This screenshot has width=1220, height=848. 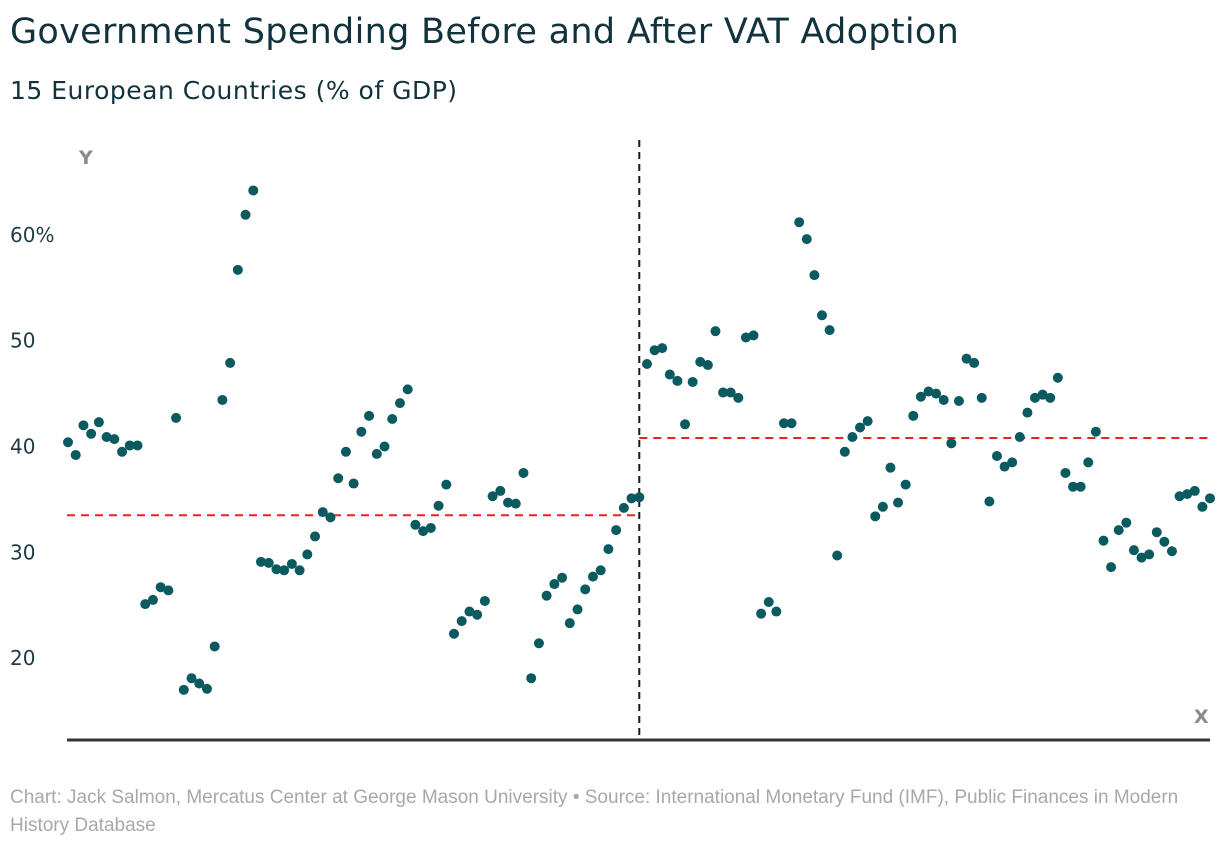 I want to click on y-tick-label: 40, so click(x=22, y=447).